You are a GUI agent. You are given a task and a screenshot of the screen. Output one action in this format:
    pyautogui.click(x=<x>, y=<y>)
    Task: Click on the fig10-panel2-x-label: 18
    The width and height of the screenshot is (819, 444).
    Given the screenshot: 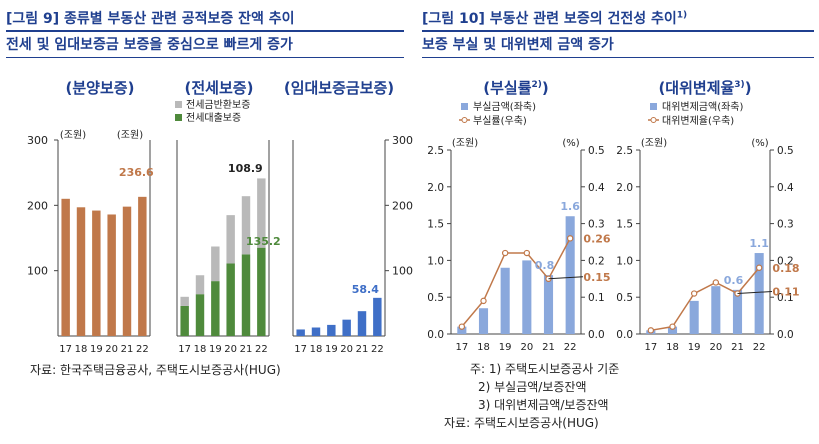 What is the action you would take?
    pyautogui.click(x=672, y=347)
    